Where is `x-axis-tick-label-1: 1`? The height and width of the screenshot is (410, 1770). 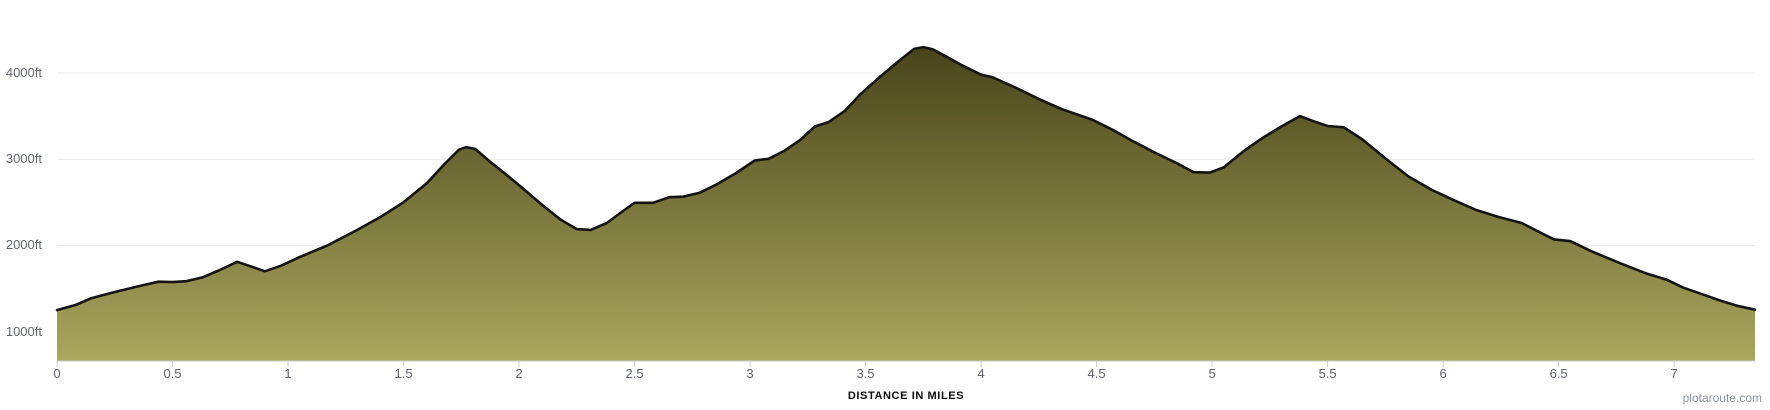
x-axis-tick-label-1: 1 is located at coordinates (288, 373).